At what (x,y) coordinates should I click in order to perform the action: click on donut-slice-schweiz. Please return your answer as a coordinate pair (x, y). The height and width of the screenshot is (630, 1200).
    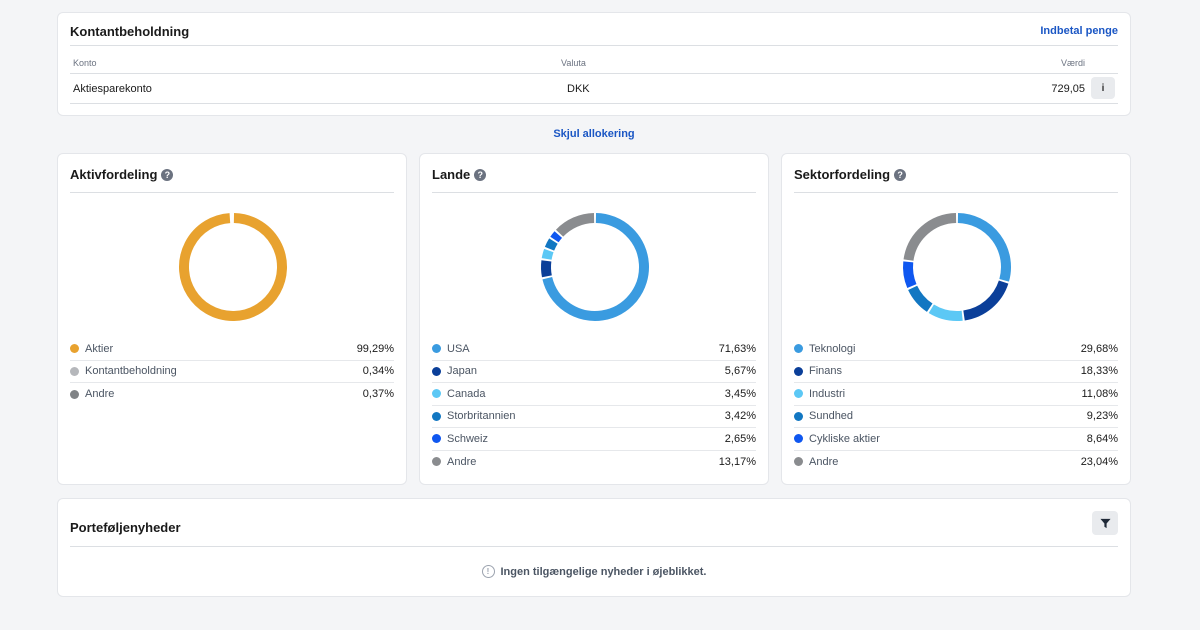
    Looking at the image, I should click on (556, 237).